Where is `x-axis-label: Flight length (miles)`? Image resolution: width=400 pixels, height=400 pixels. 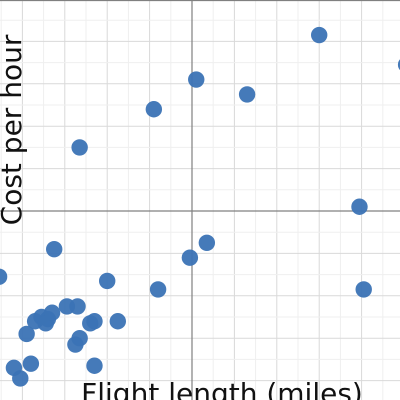 x-axis-label: Flight length (miles) is located at coordinates (222, 388).